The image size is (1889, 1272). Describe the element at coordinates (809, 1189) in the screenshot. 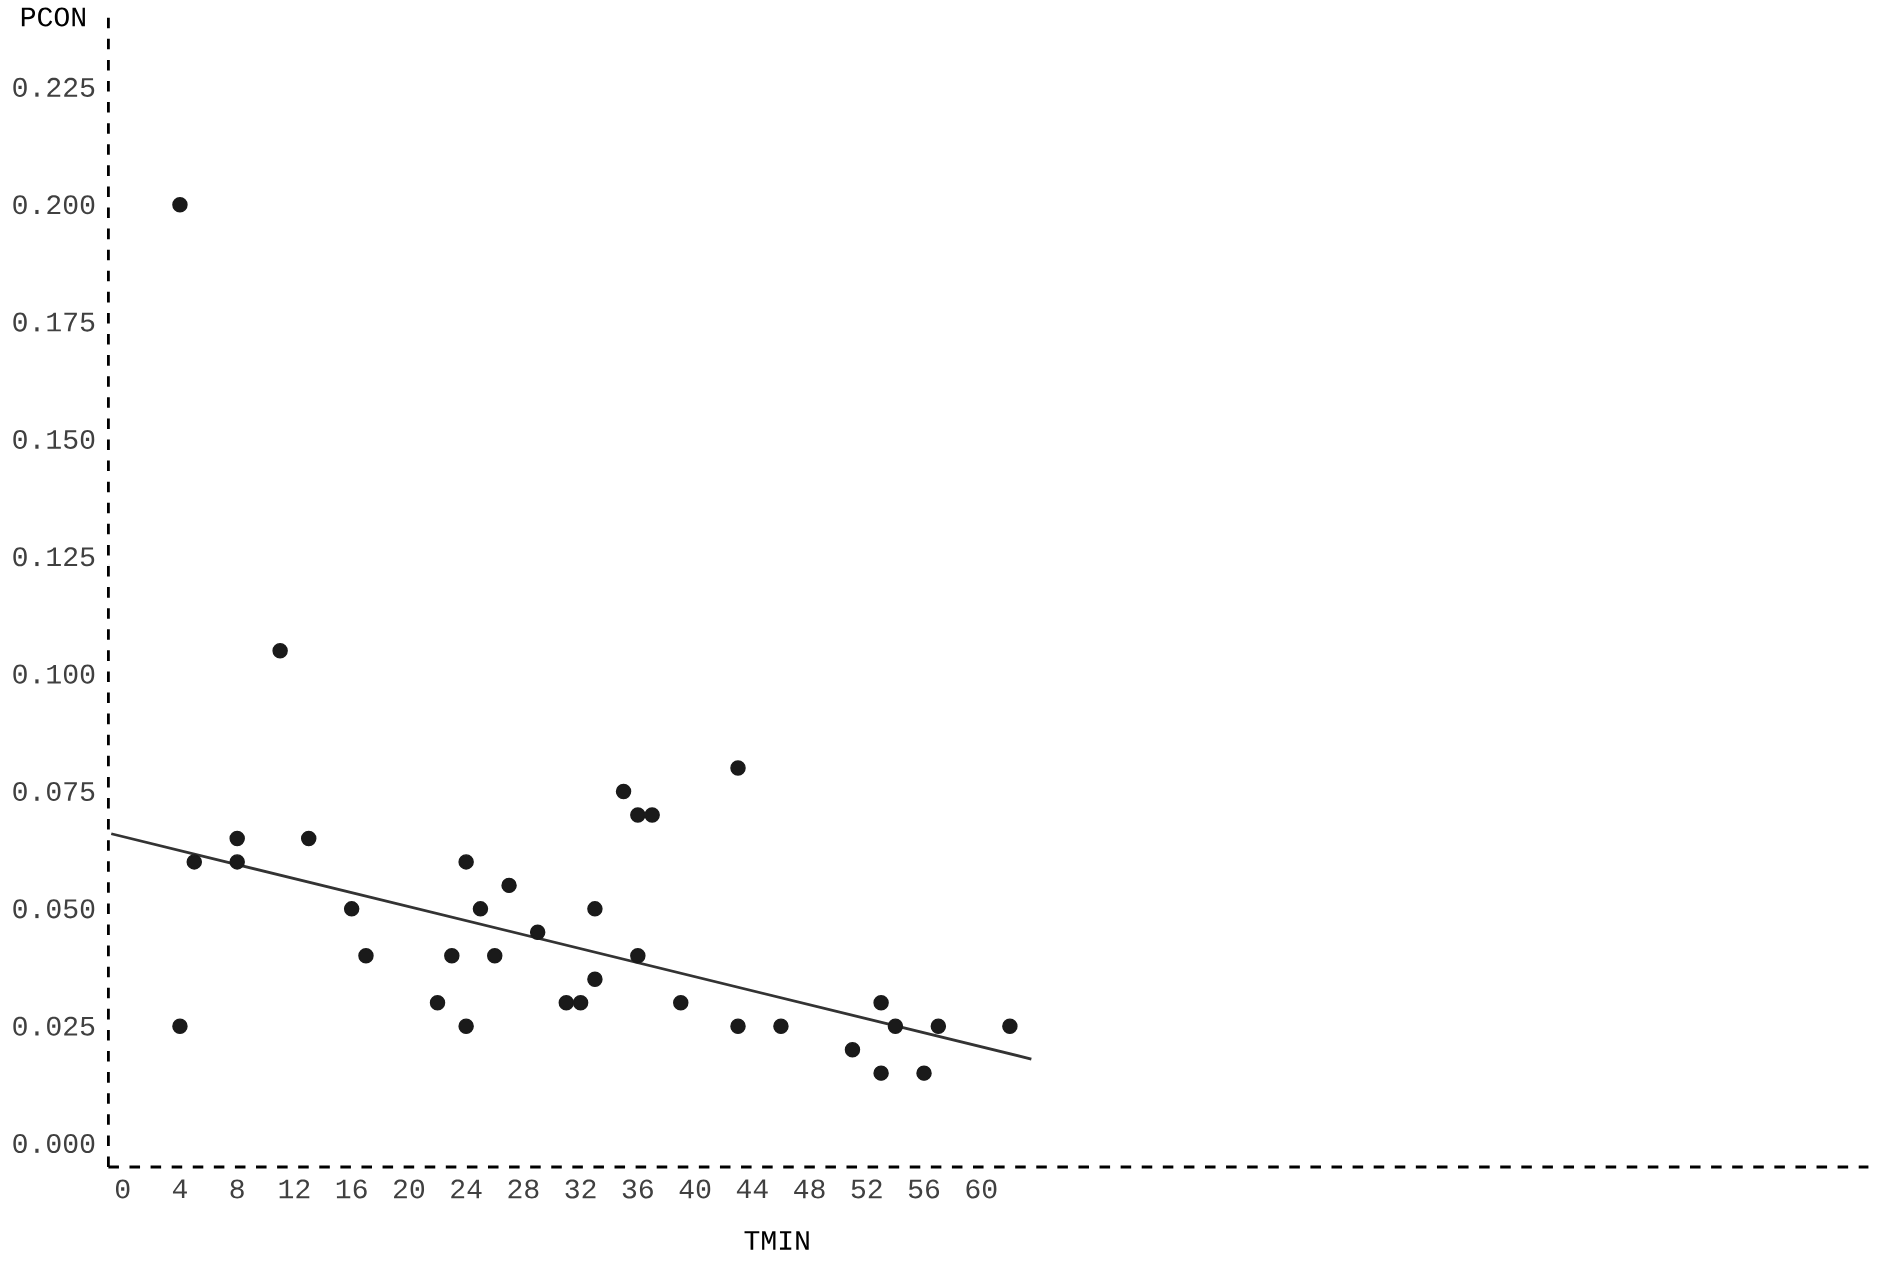

I see `x-tick-label: 48` at that location.